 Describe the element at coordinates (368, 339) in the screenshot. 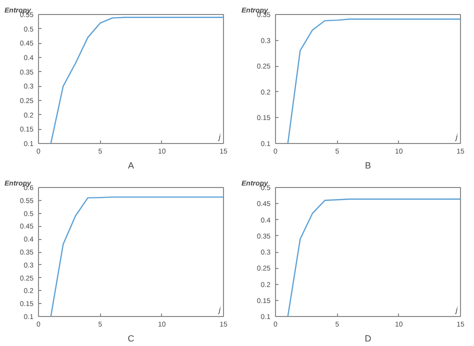

I see `x-axis-title: D` at that location.